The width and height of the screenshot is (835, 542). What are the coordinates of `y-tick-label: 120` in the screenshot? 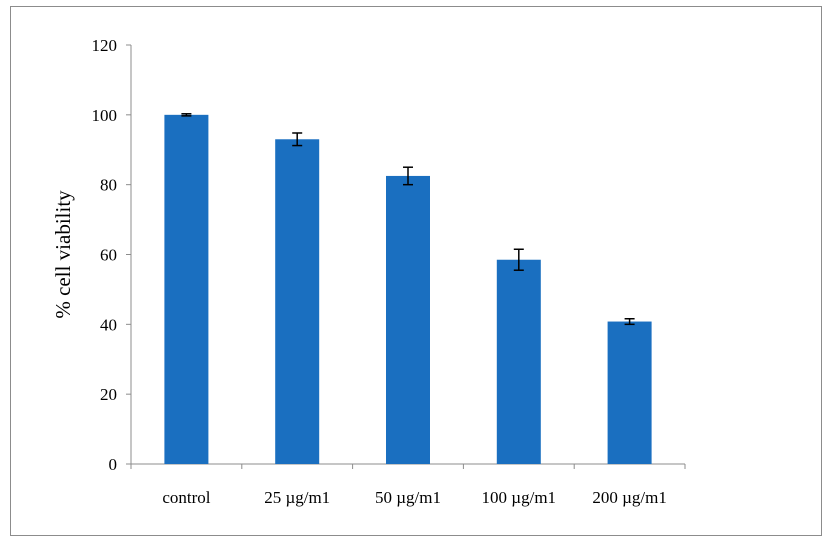 It's located at (105, 45).